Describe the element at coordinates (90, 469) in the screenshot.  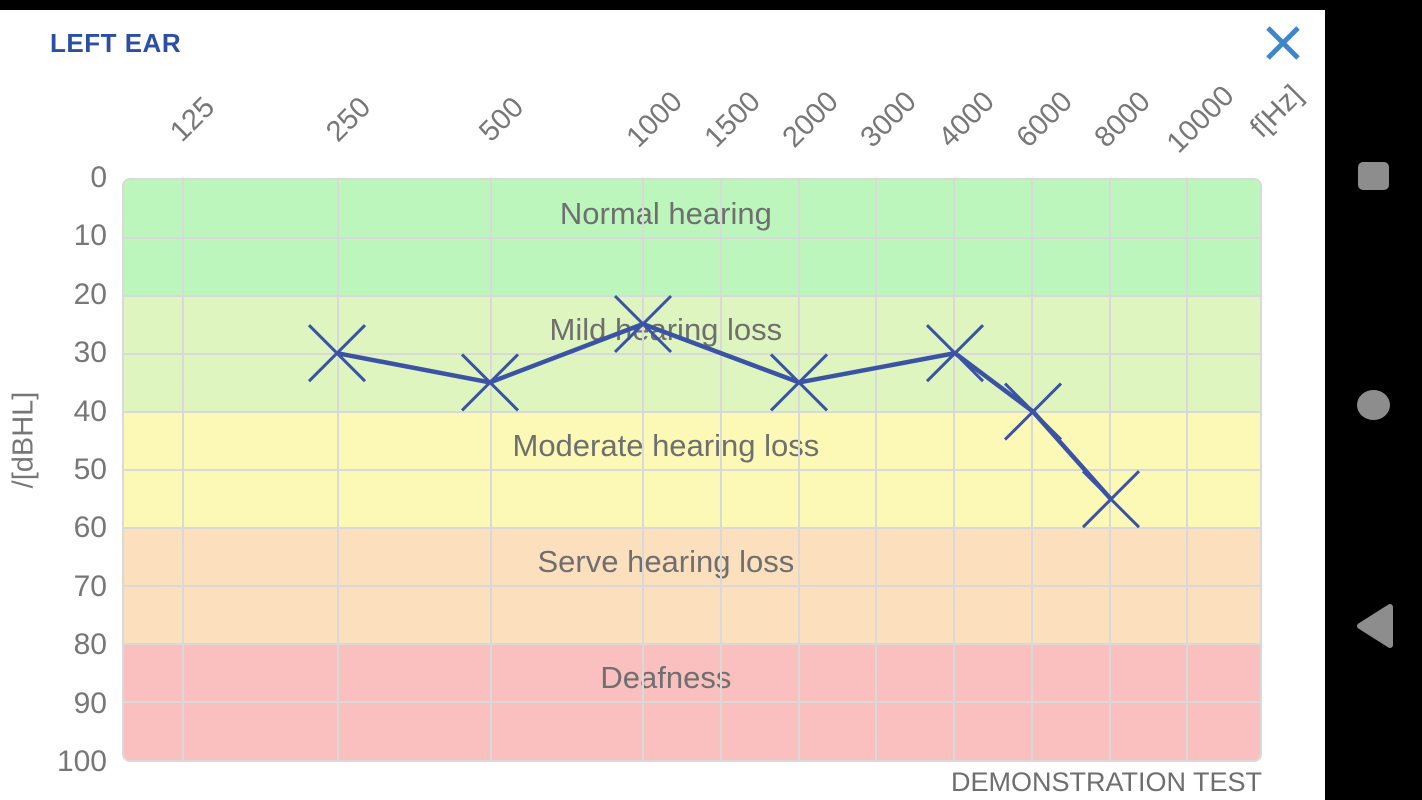
I see `y-tick-label: 50` at that location.